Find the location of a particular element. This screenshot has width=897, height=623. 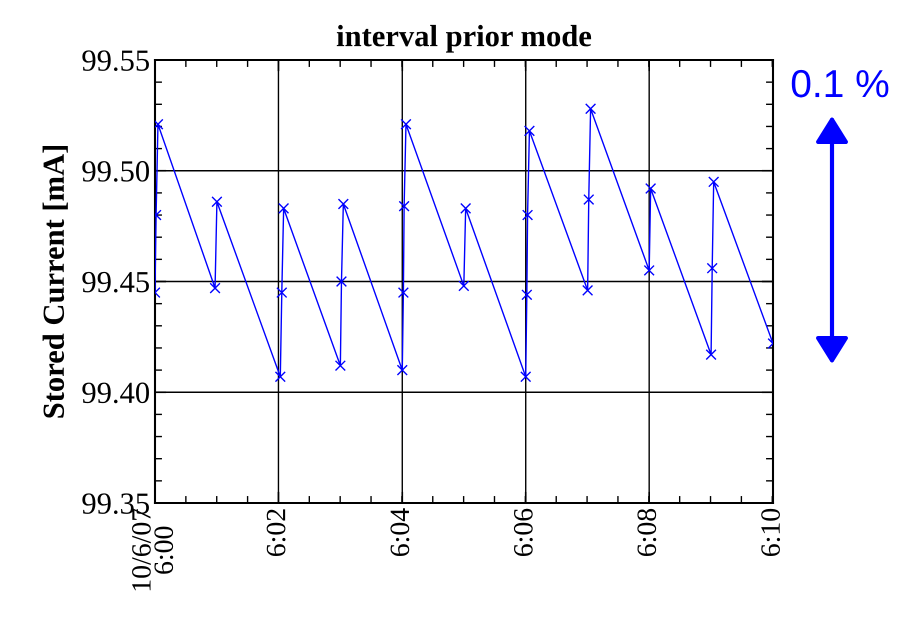

y-axis-title: Stored Current [mA] is located at coordinates (55, 282).